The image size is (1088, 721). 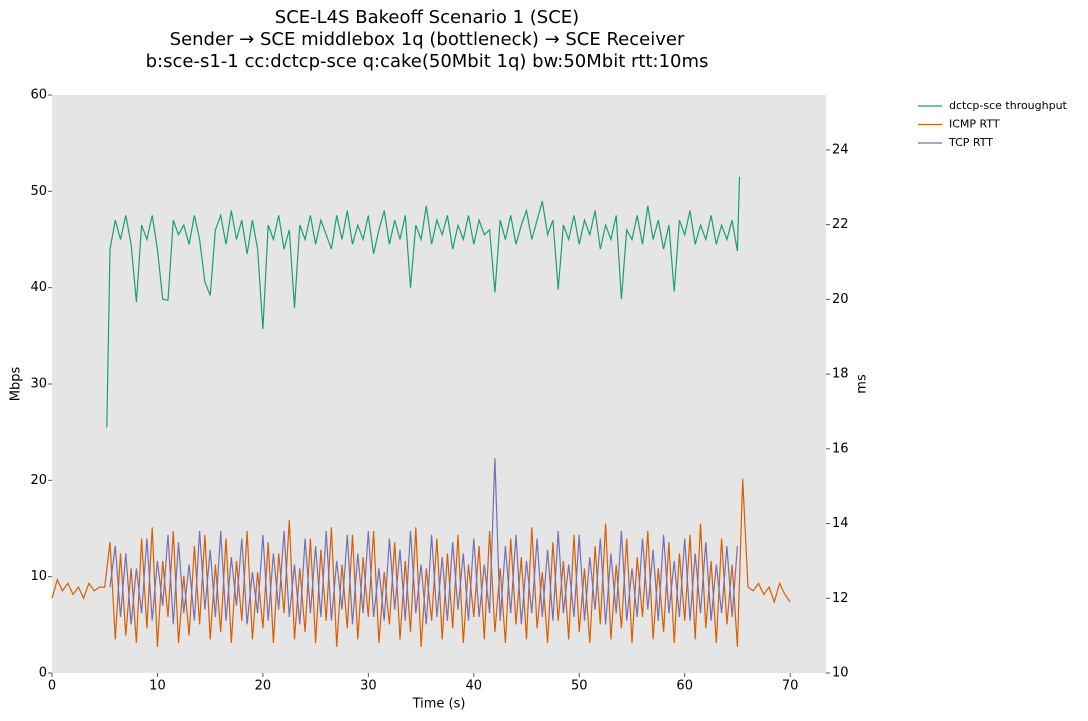 What do you see at coordinates (423, 541) in the screenshot?
I see `series-line` at bounding box center [423, 541].